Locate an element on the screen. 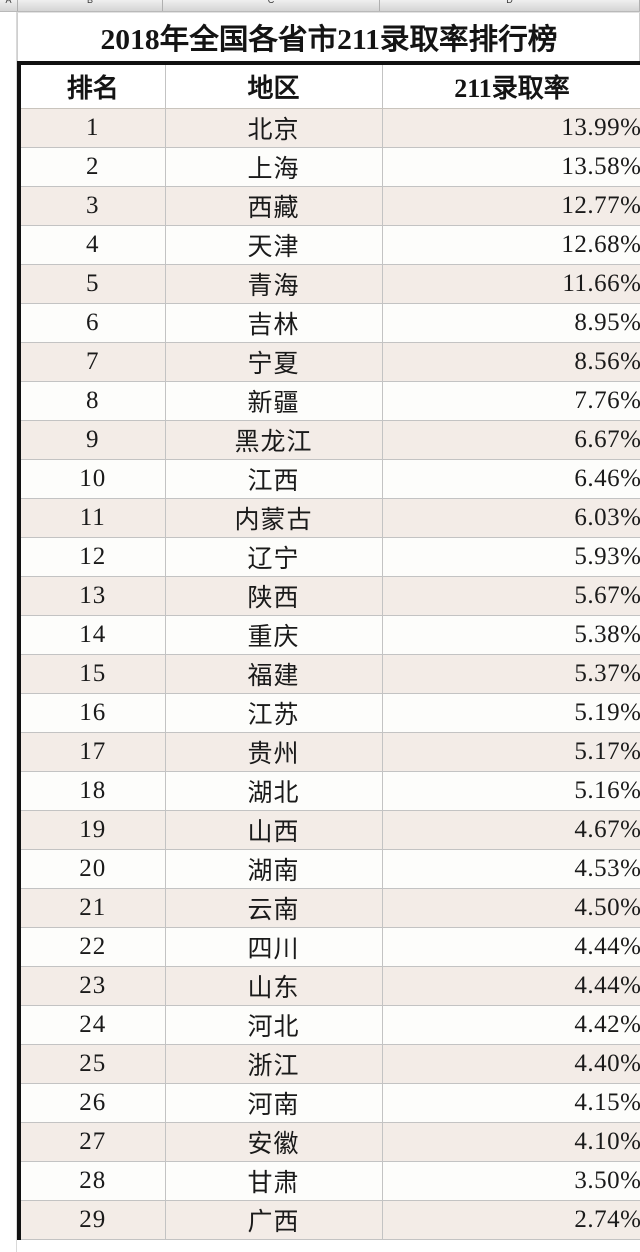 The height and width of the screenshot is (1252, 640). cell-area: 山西 is located at coordinates (274, 830).